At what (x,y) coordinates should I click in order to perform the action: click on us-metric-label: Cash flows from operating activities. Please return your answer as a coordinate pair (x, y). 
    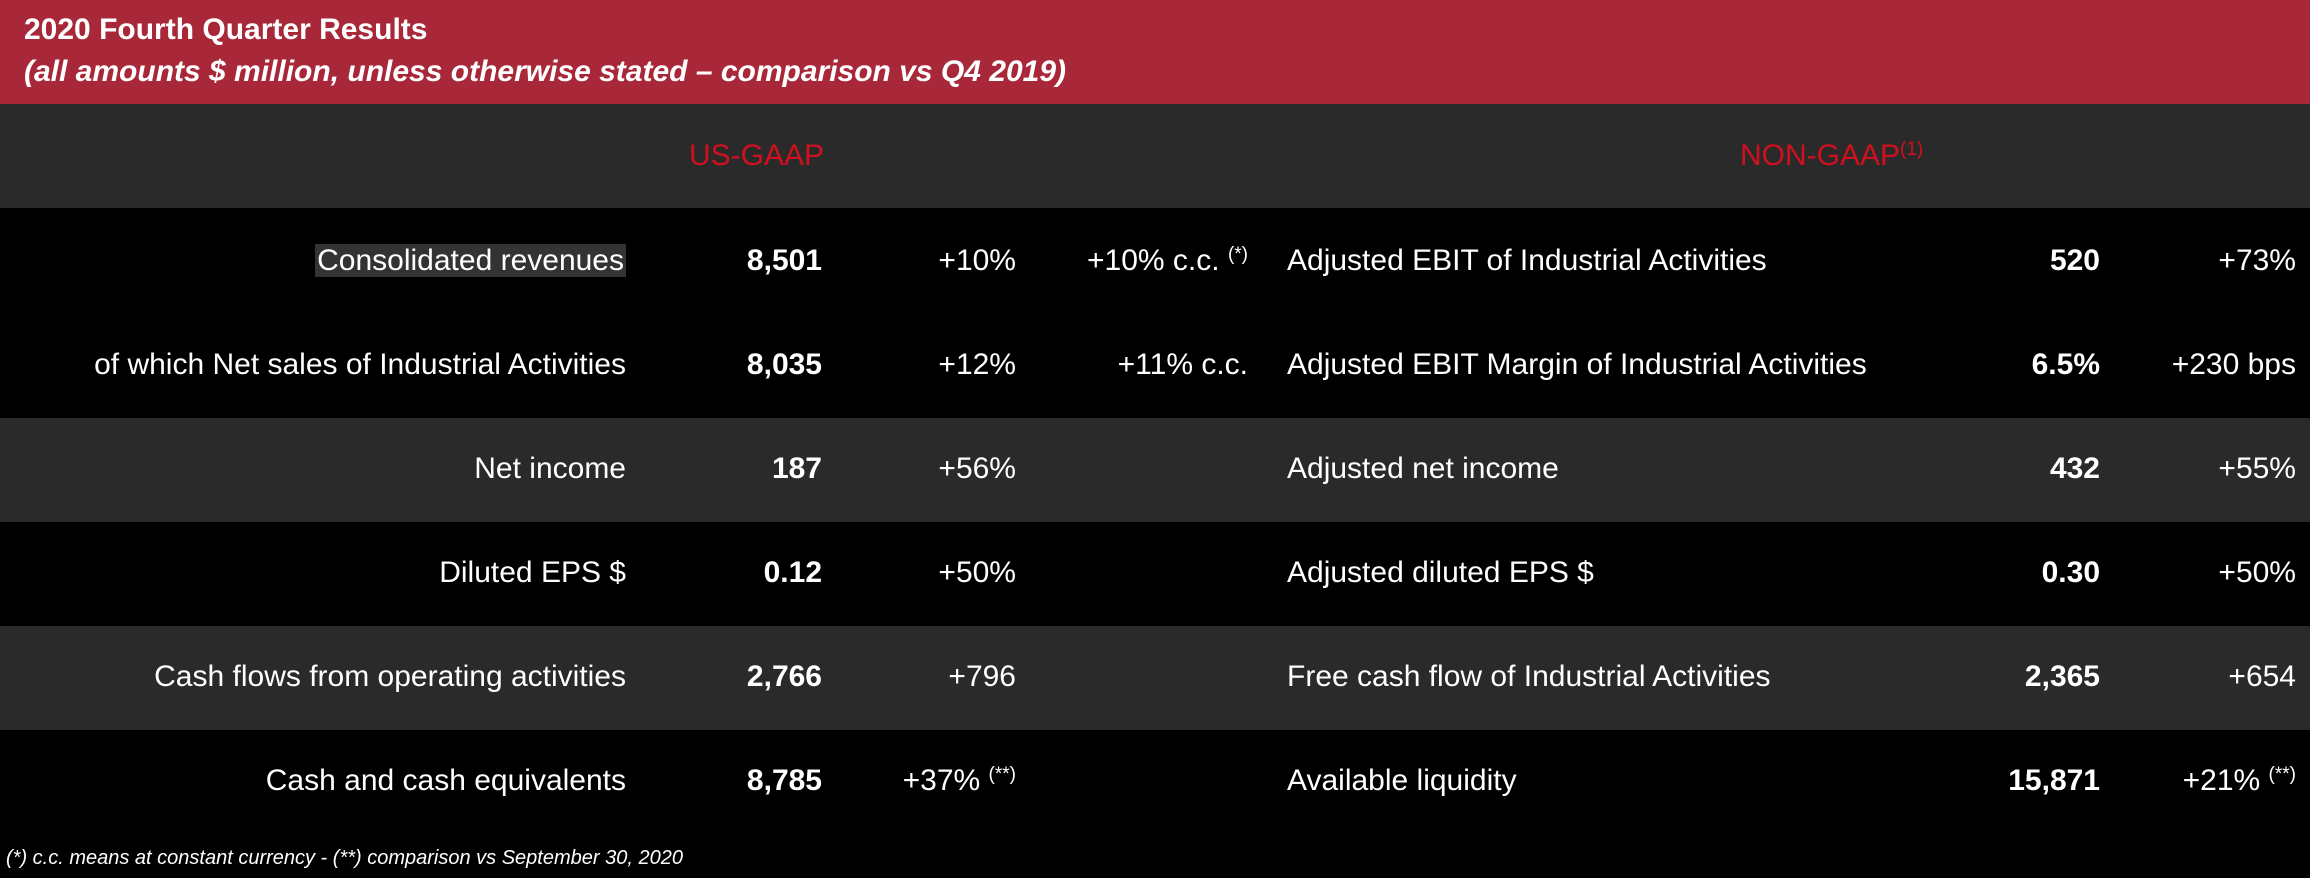
    Looking at the image, I should click on (390, 676).